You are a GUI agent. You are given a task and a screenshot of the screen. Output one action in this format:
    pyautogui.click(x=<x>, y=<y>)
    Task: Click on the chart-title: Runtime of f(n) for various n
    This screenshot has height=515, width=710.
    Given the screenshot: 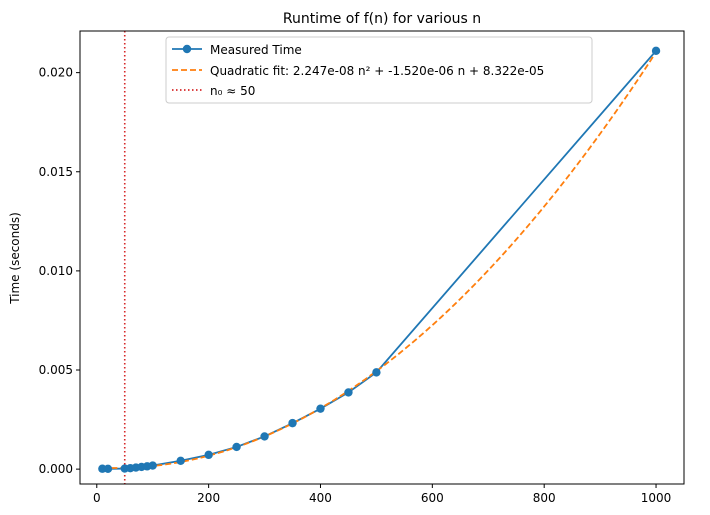 What is the action you would take?
    pyautogui.click(x=382, y=19)
    